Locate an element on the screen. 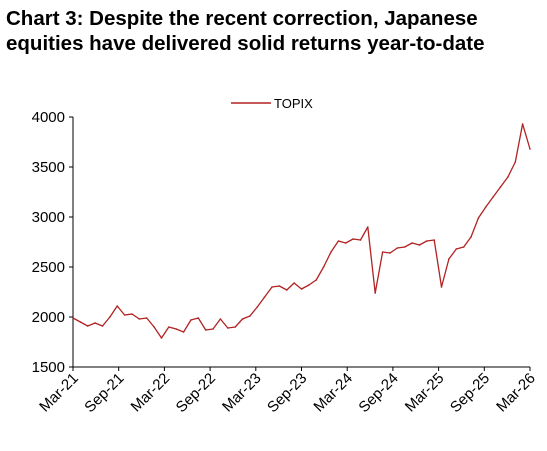  legend: TOPIX is located at coordinates (272, 103).